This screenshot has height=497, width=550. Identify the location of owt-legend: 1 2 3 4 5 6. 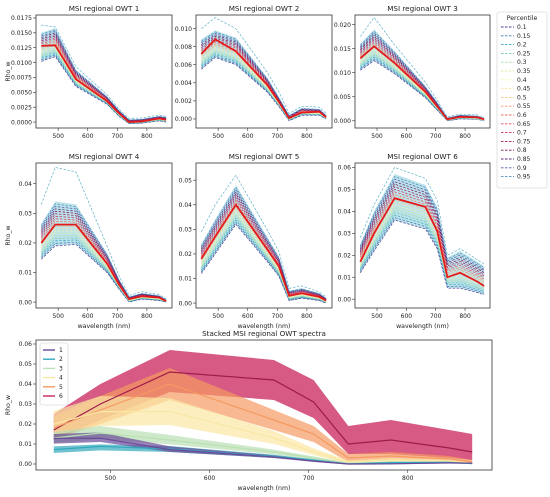
(54, 374).